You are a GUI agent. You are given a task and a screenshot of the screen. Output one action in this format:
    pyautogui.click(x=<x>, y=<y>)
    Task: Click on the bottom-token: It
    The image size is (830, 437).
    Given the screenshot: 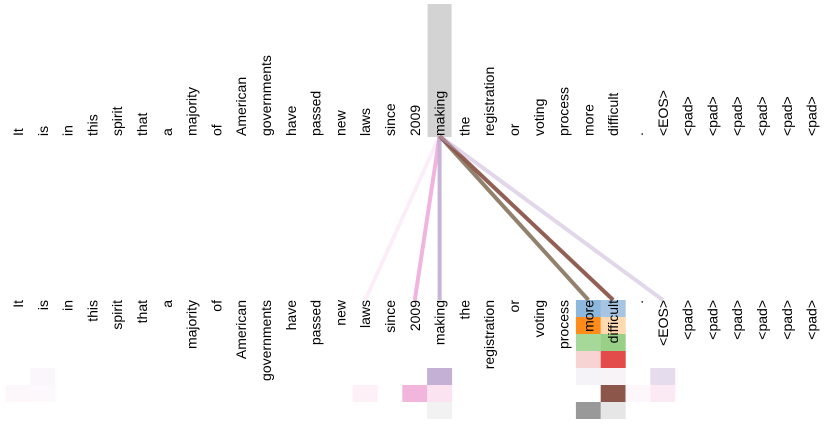 What is the action you would take?
    pyautogui.click(x=18, y=304)
    